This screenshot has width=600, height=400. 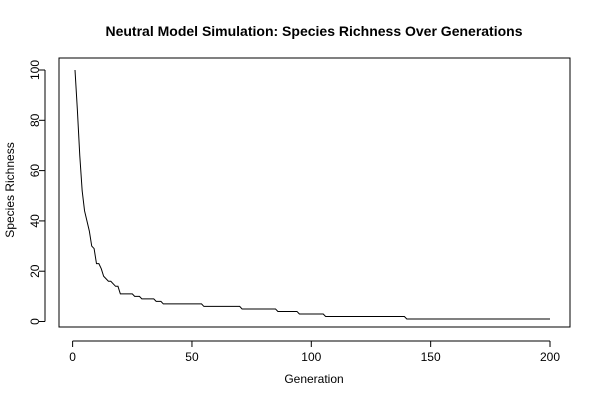 What do you see at coordinates (313, 379) in the screenshot?
I see `x-axis-label: Generation` at bounding box center [313, 379].